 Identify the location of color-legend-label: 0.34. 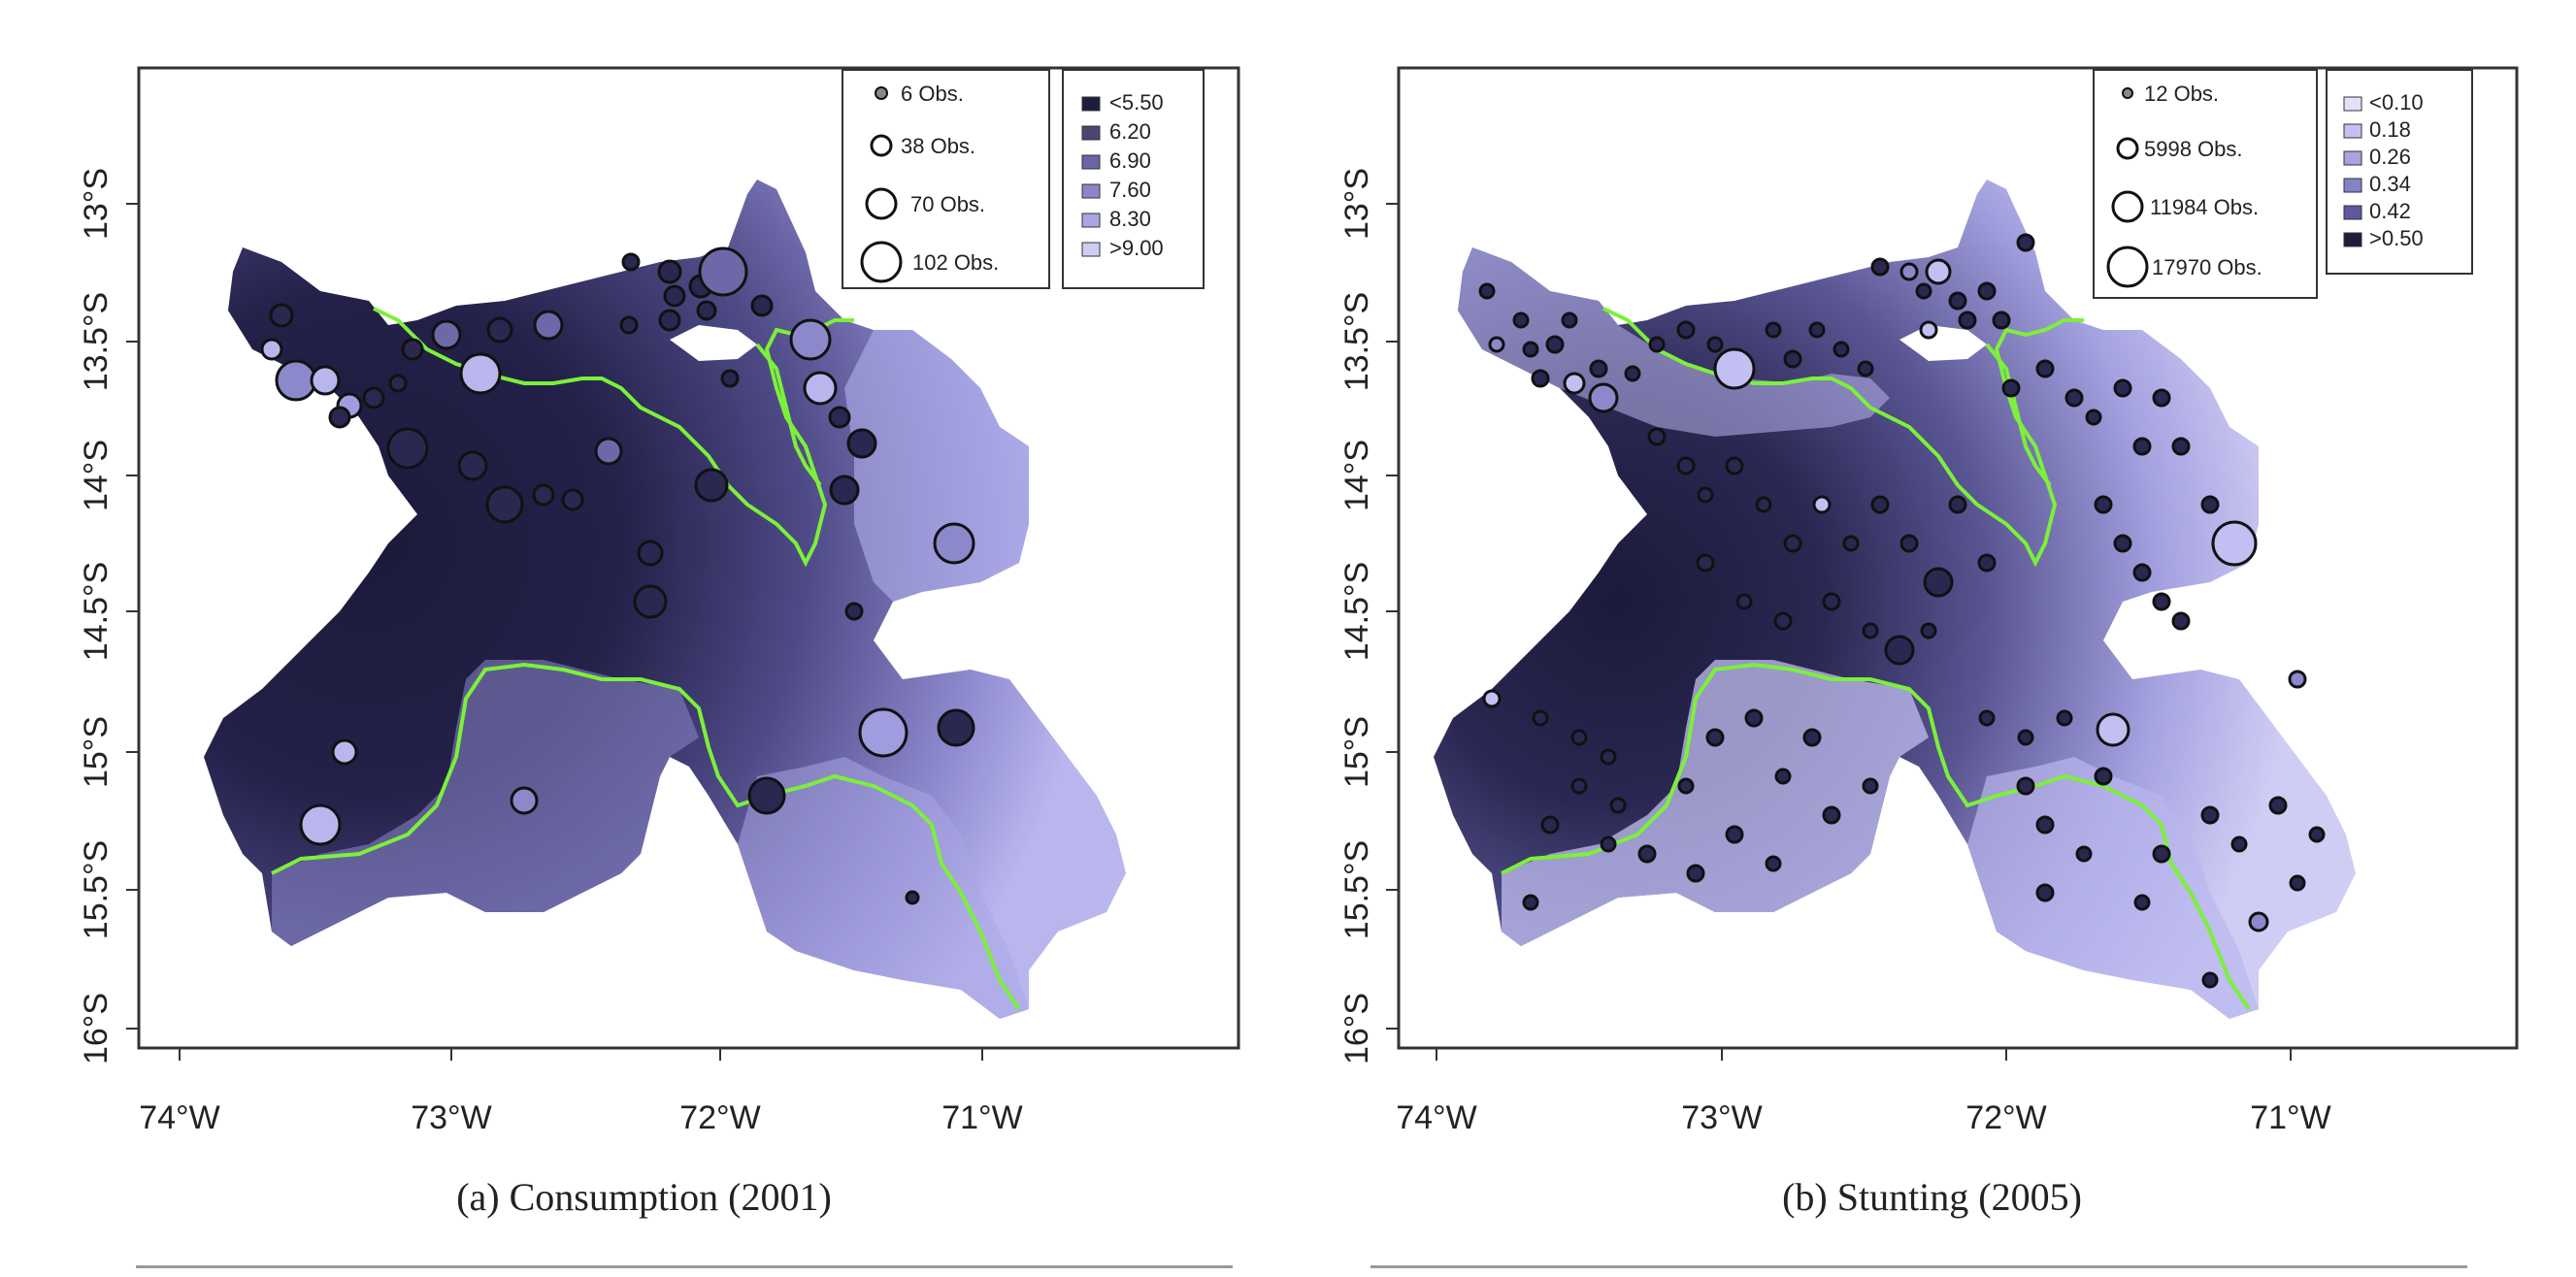
(2390, 184).